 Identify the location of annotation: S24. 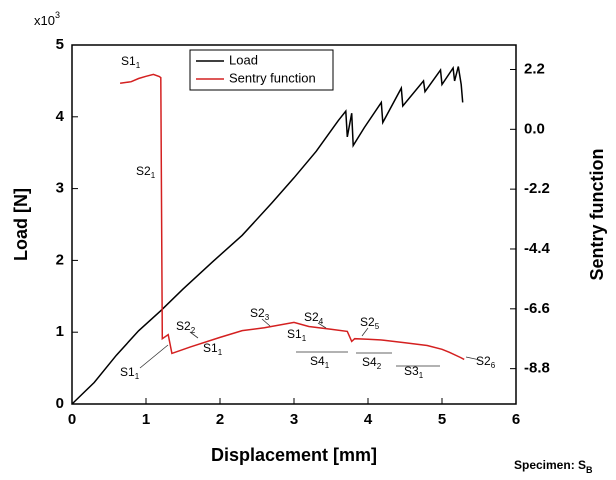
(314, 318).